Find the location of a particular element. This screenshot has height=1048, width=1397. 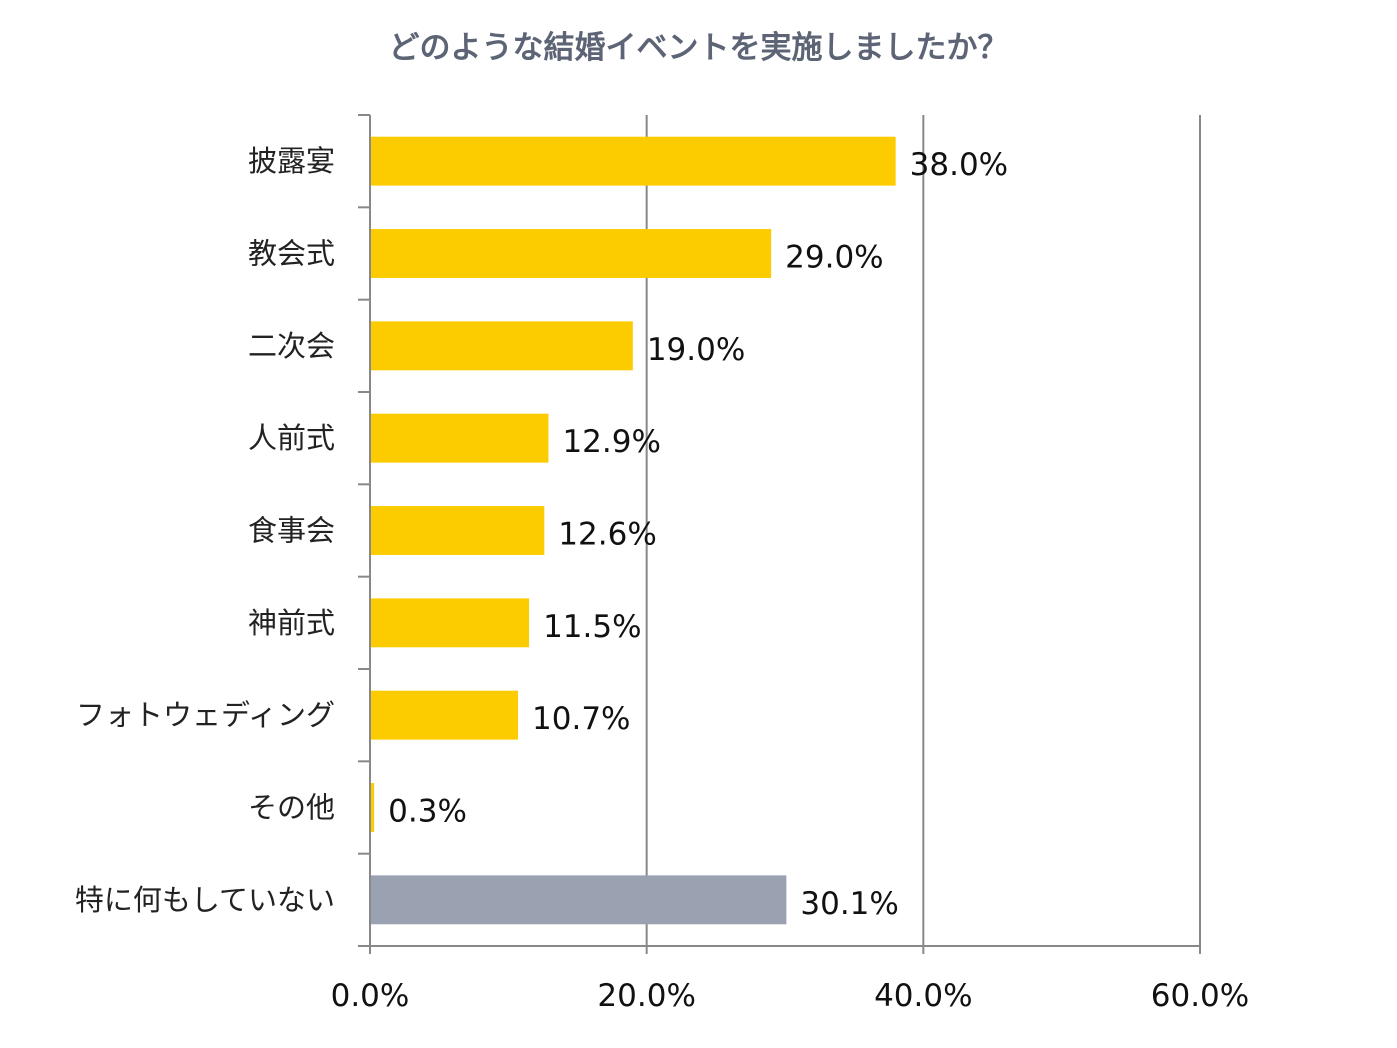

chart-title: どのような結婚イベントを実施しましたか？ is located at coordinates (698, 48).